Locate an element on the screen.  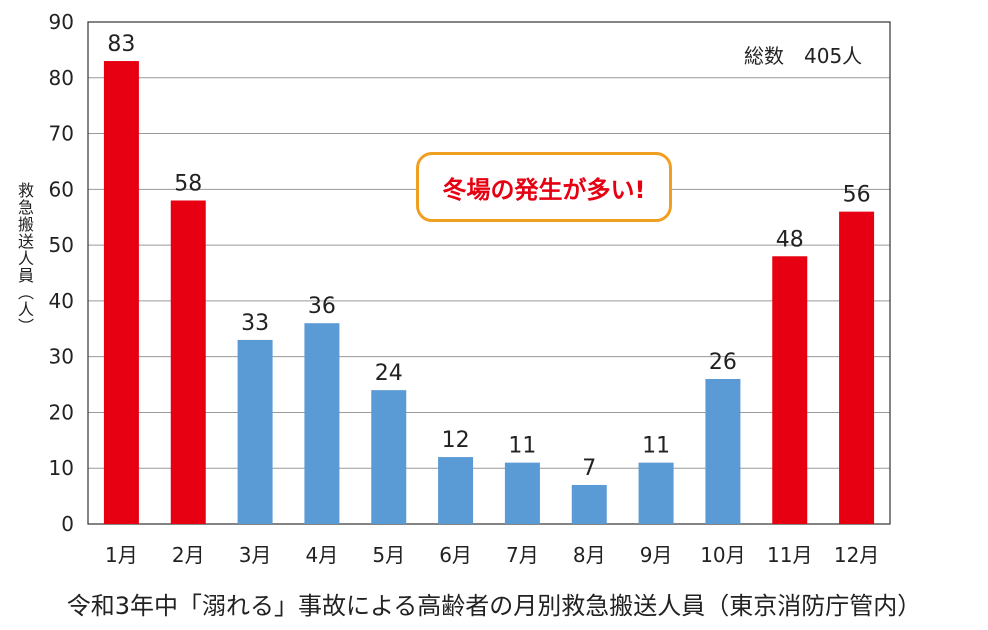
callout-text: 冬場の発生が多い! is located at coordinates (544, 189).